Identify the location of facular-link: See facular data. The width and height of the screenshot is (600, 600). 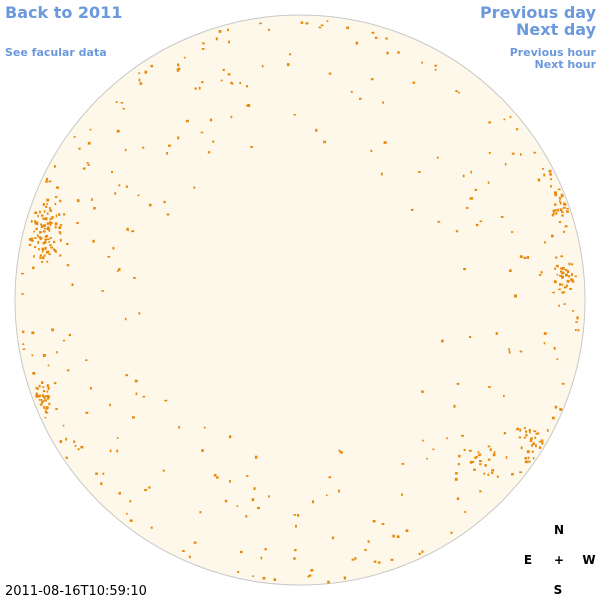
(56, 52).